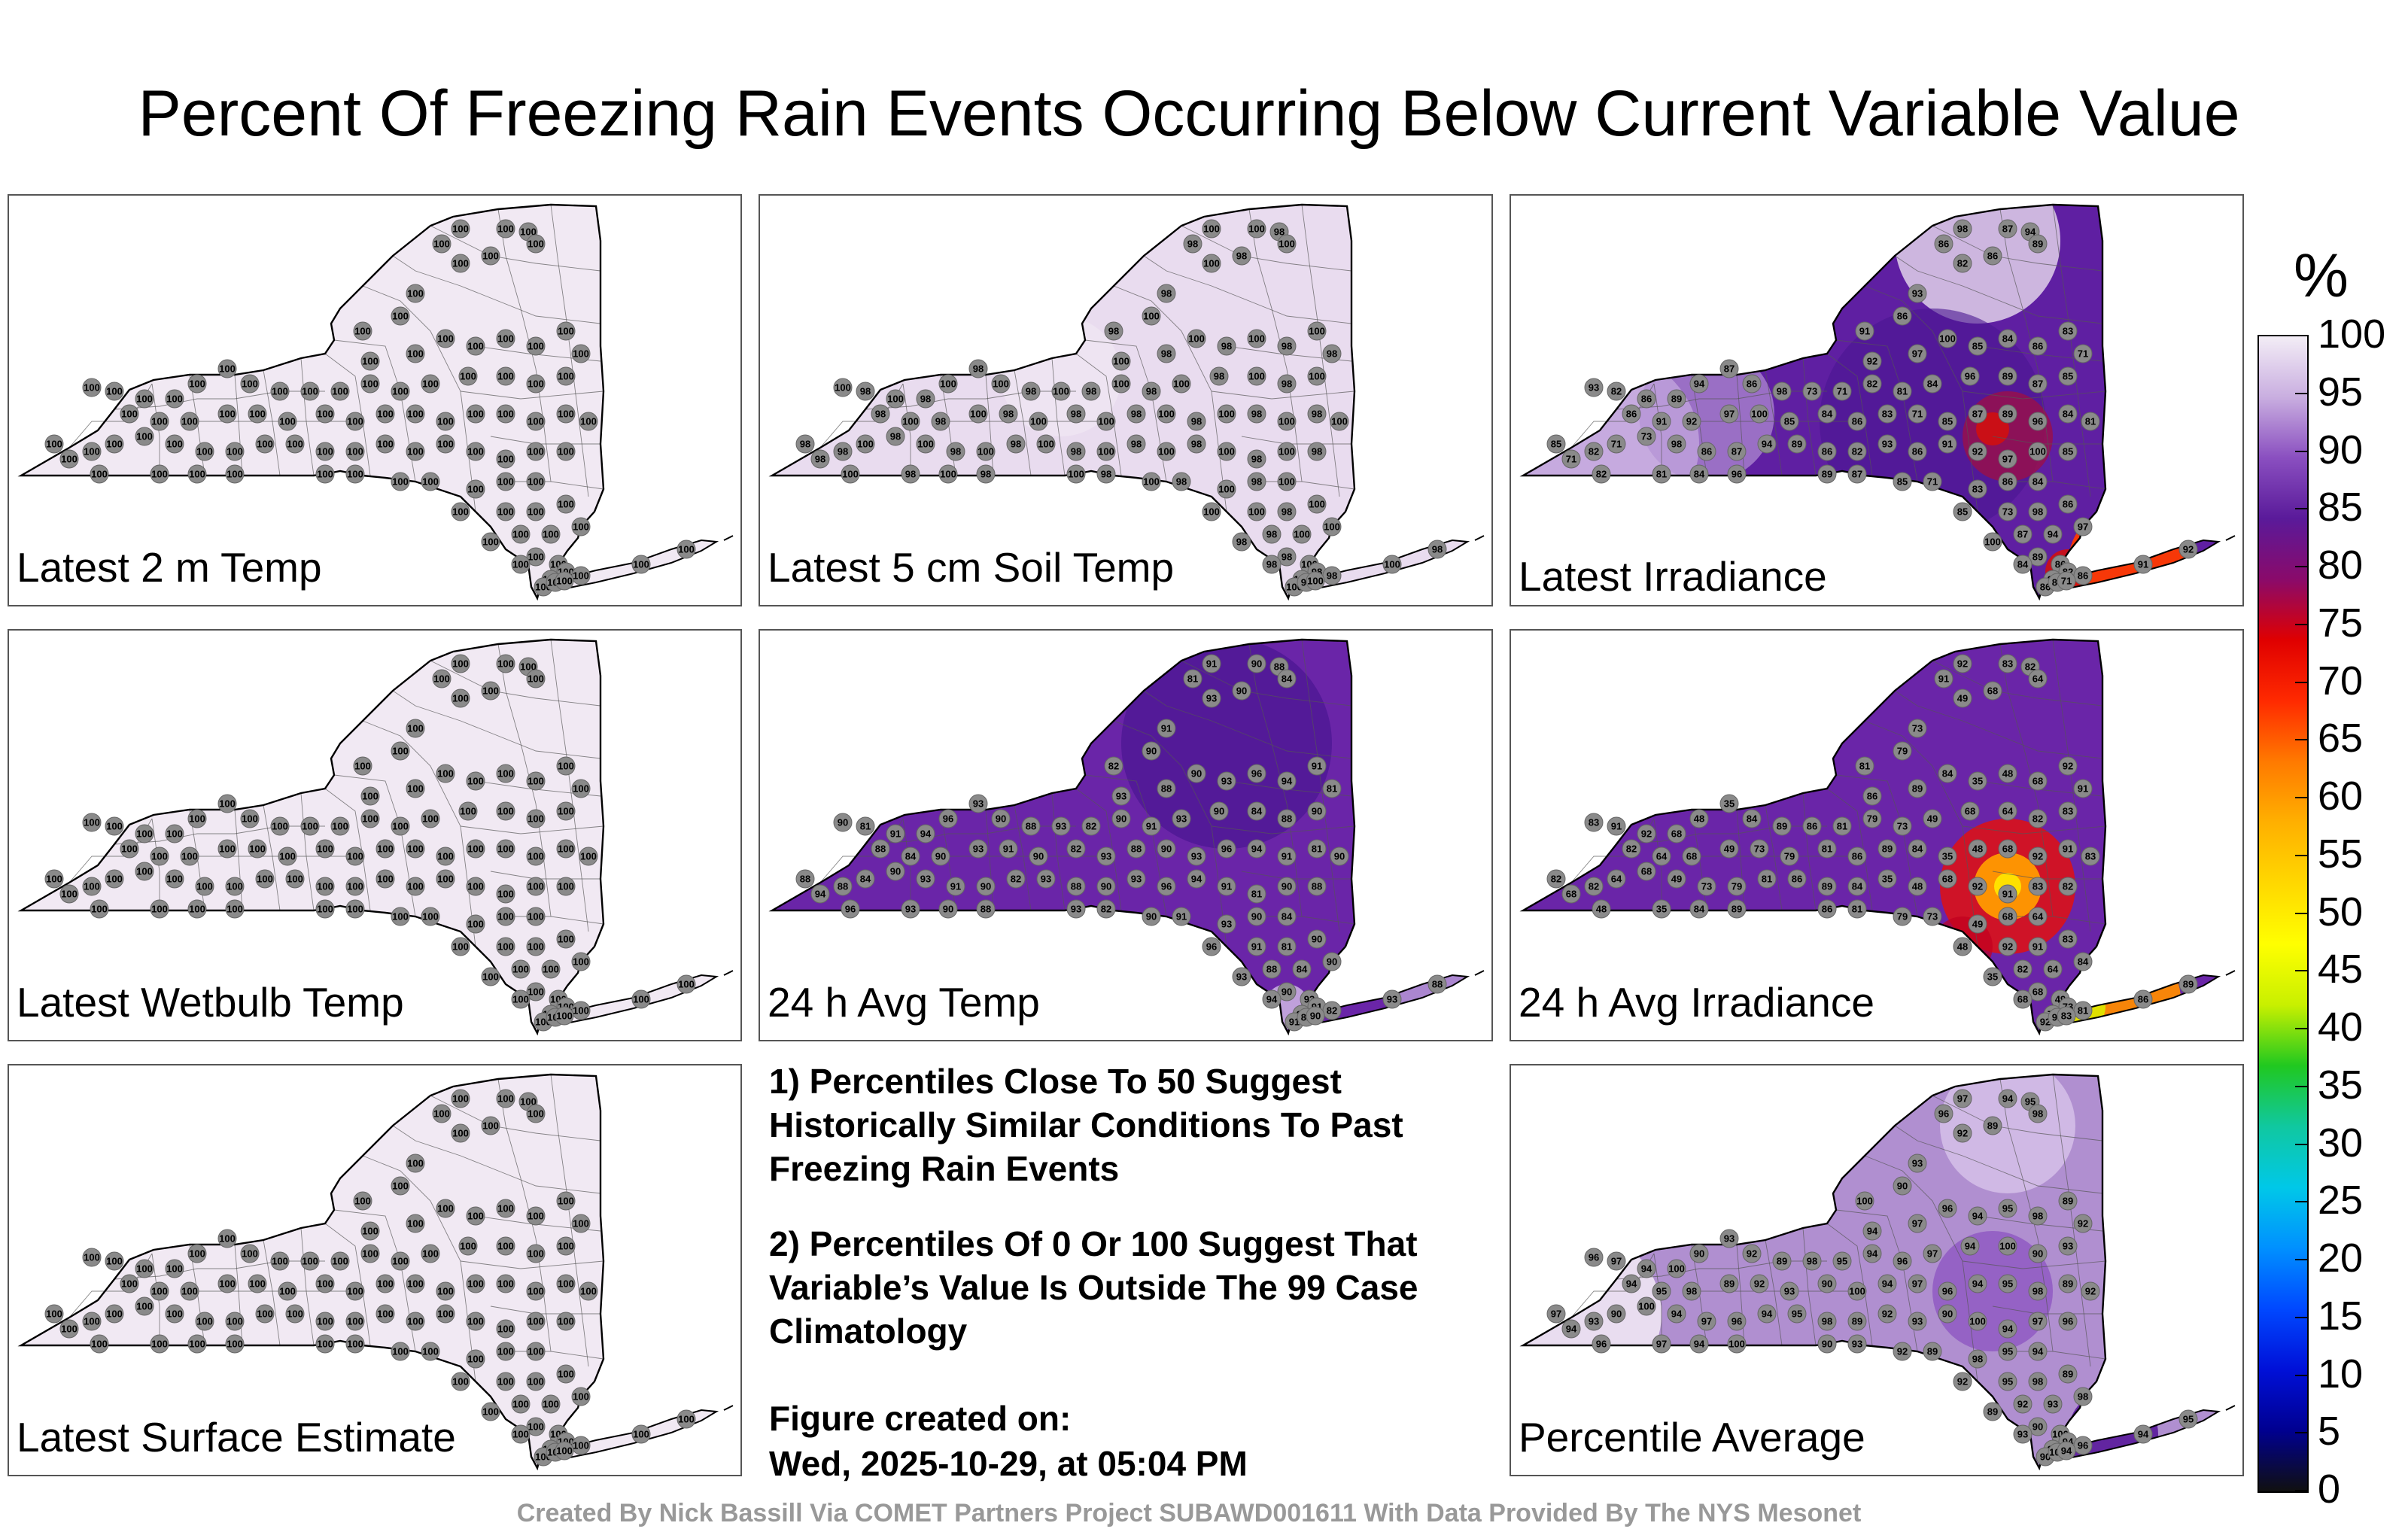  What do you see at coordinates (2301, 740) in the screenshot?
I see `colorbar-tick-mark` at bounding box center [2301, 740].